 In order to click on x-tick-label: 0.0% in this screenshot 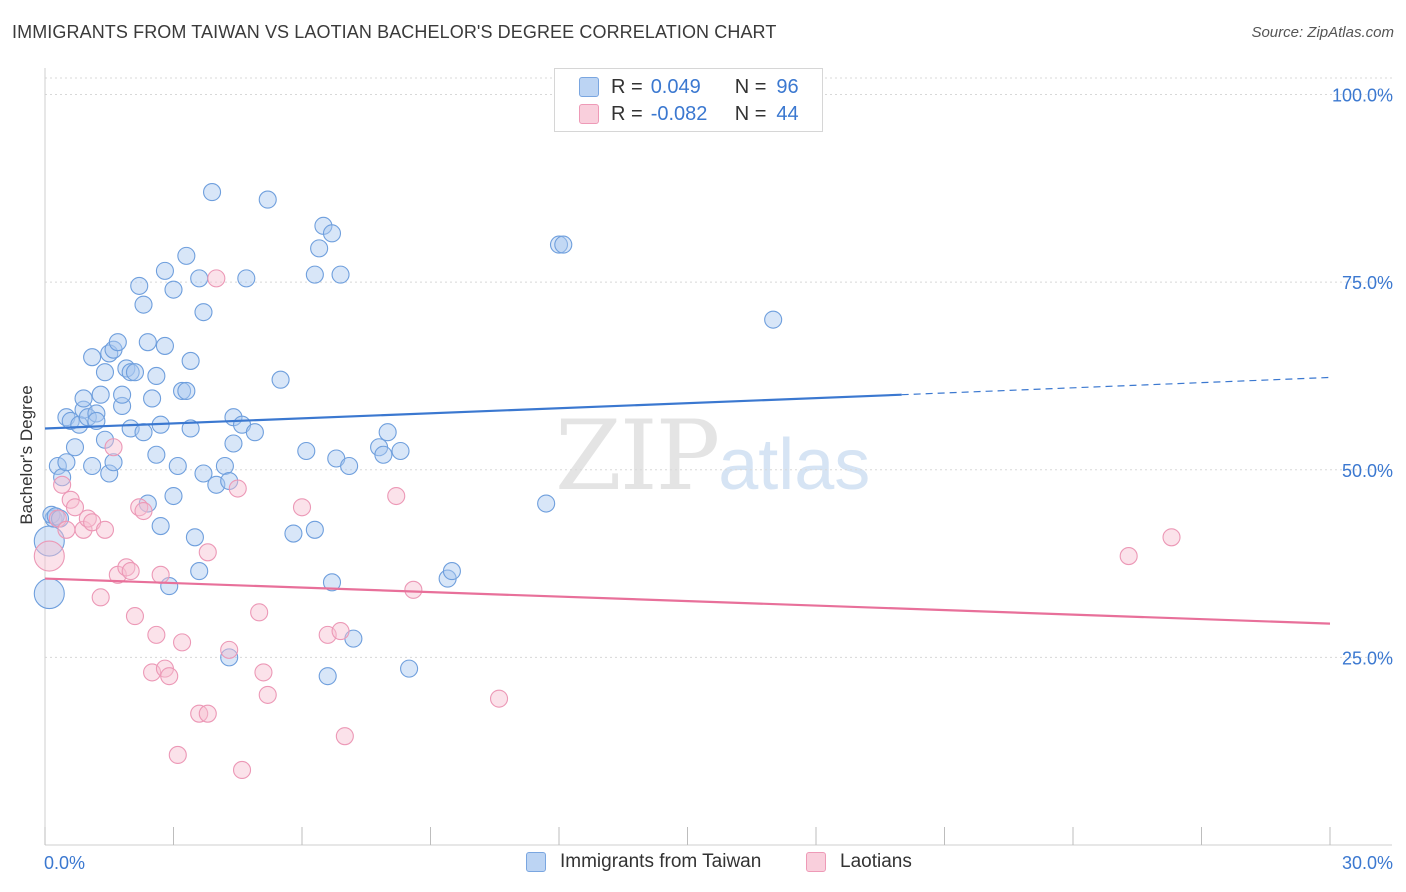, I will do `click(64, 863)`.